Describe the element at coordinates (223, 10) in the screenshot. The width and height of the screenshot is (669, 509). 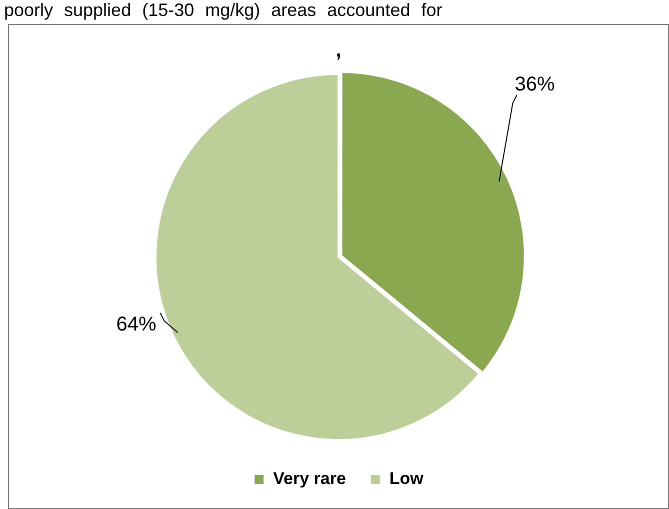
I see `text: poorly supplied (15-30 mg/kg) areas accounted for` at that location.